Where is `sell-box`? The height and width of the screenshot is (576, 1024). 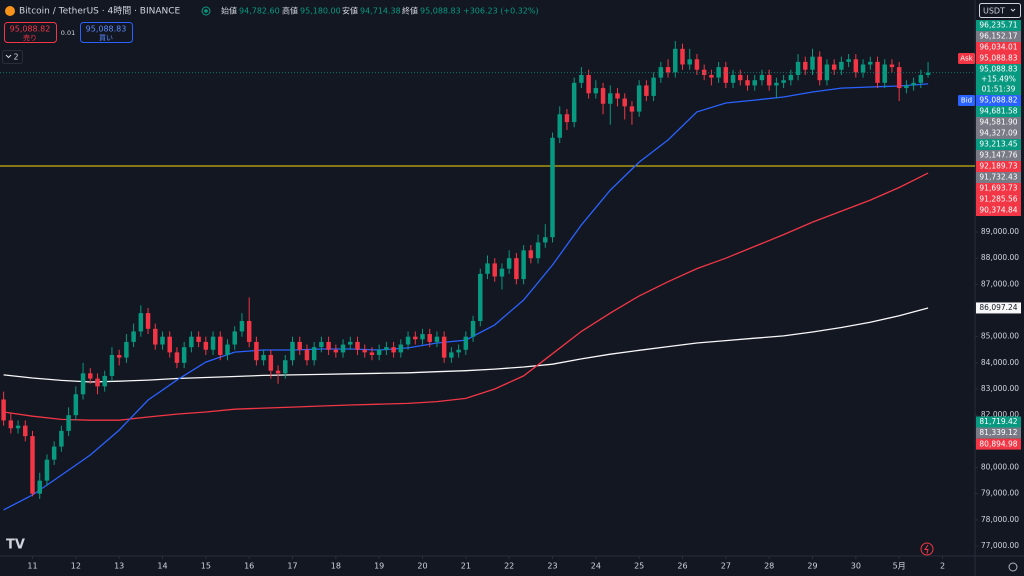
sell-box is located at coordinates (30, 32).